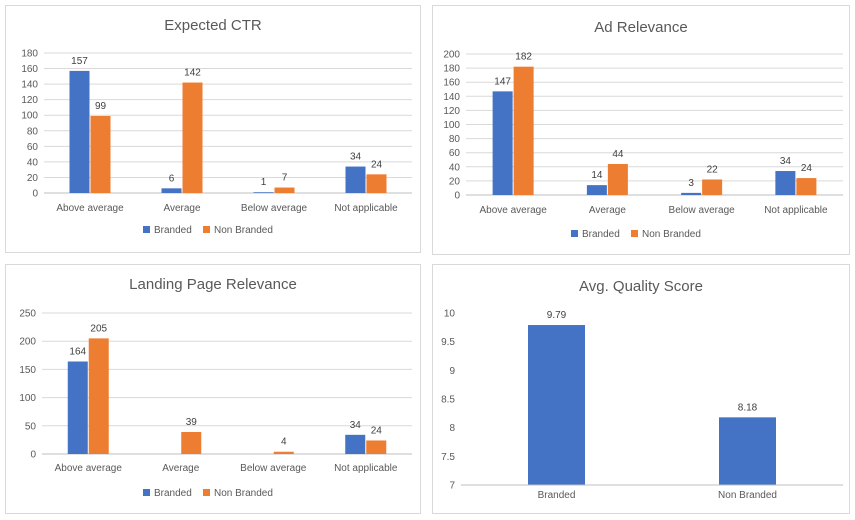 The height and width of the screenshot is (520, 855). Describe the element at coordinates (557, 315) in the screenshot. I see `data-label: 9.79` at that location.